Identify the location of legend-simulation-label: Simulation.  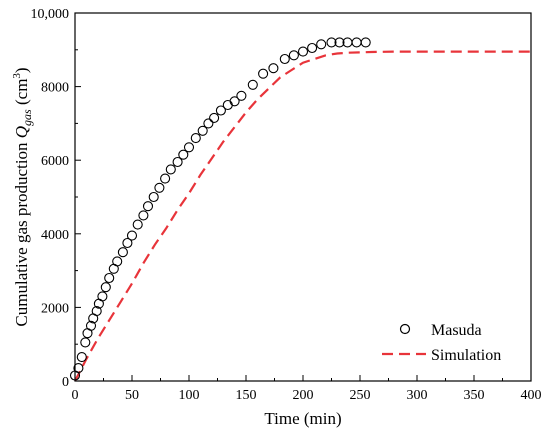
(466, 355).